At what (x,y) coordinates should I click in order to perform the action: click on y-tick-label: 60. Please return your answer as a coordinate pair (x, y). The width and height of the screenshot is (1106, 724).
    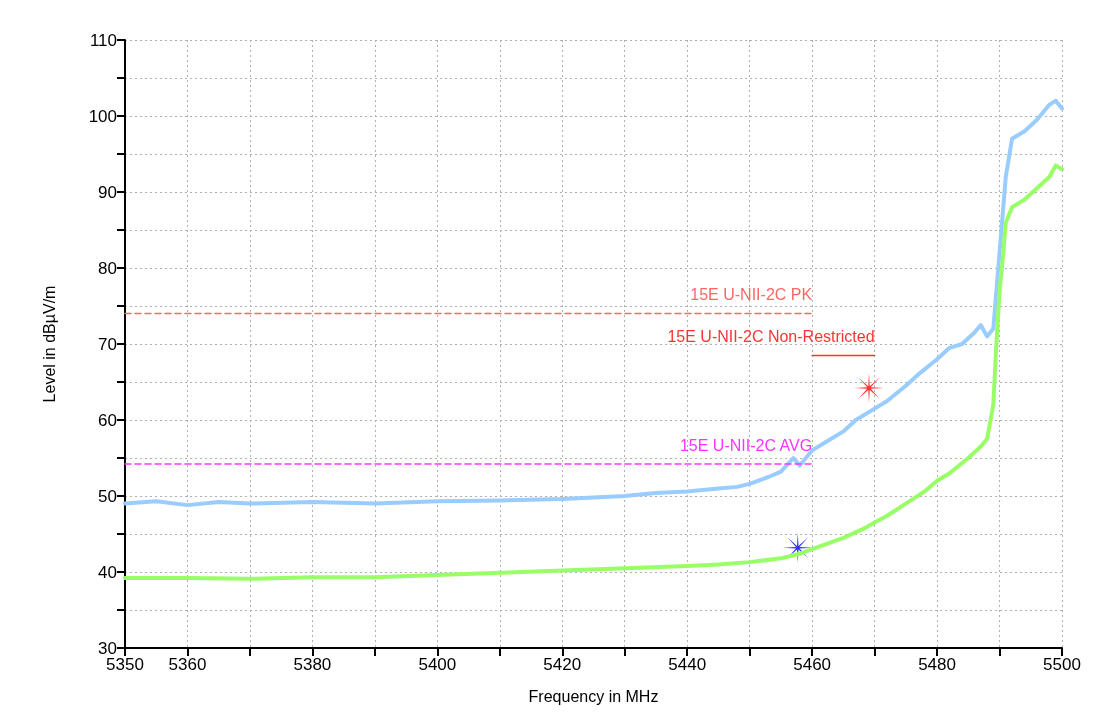
    Looking at the image, I should click on (107, 420).